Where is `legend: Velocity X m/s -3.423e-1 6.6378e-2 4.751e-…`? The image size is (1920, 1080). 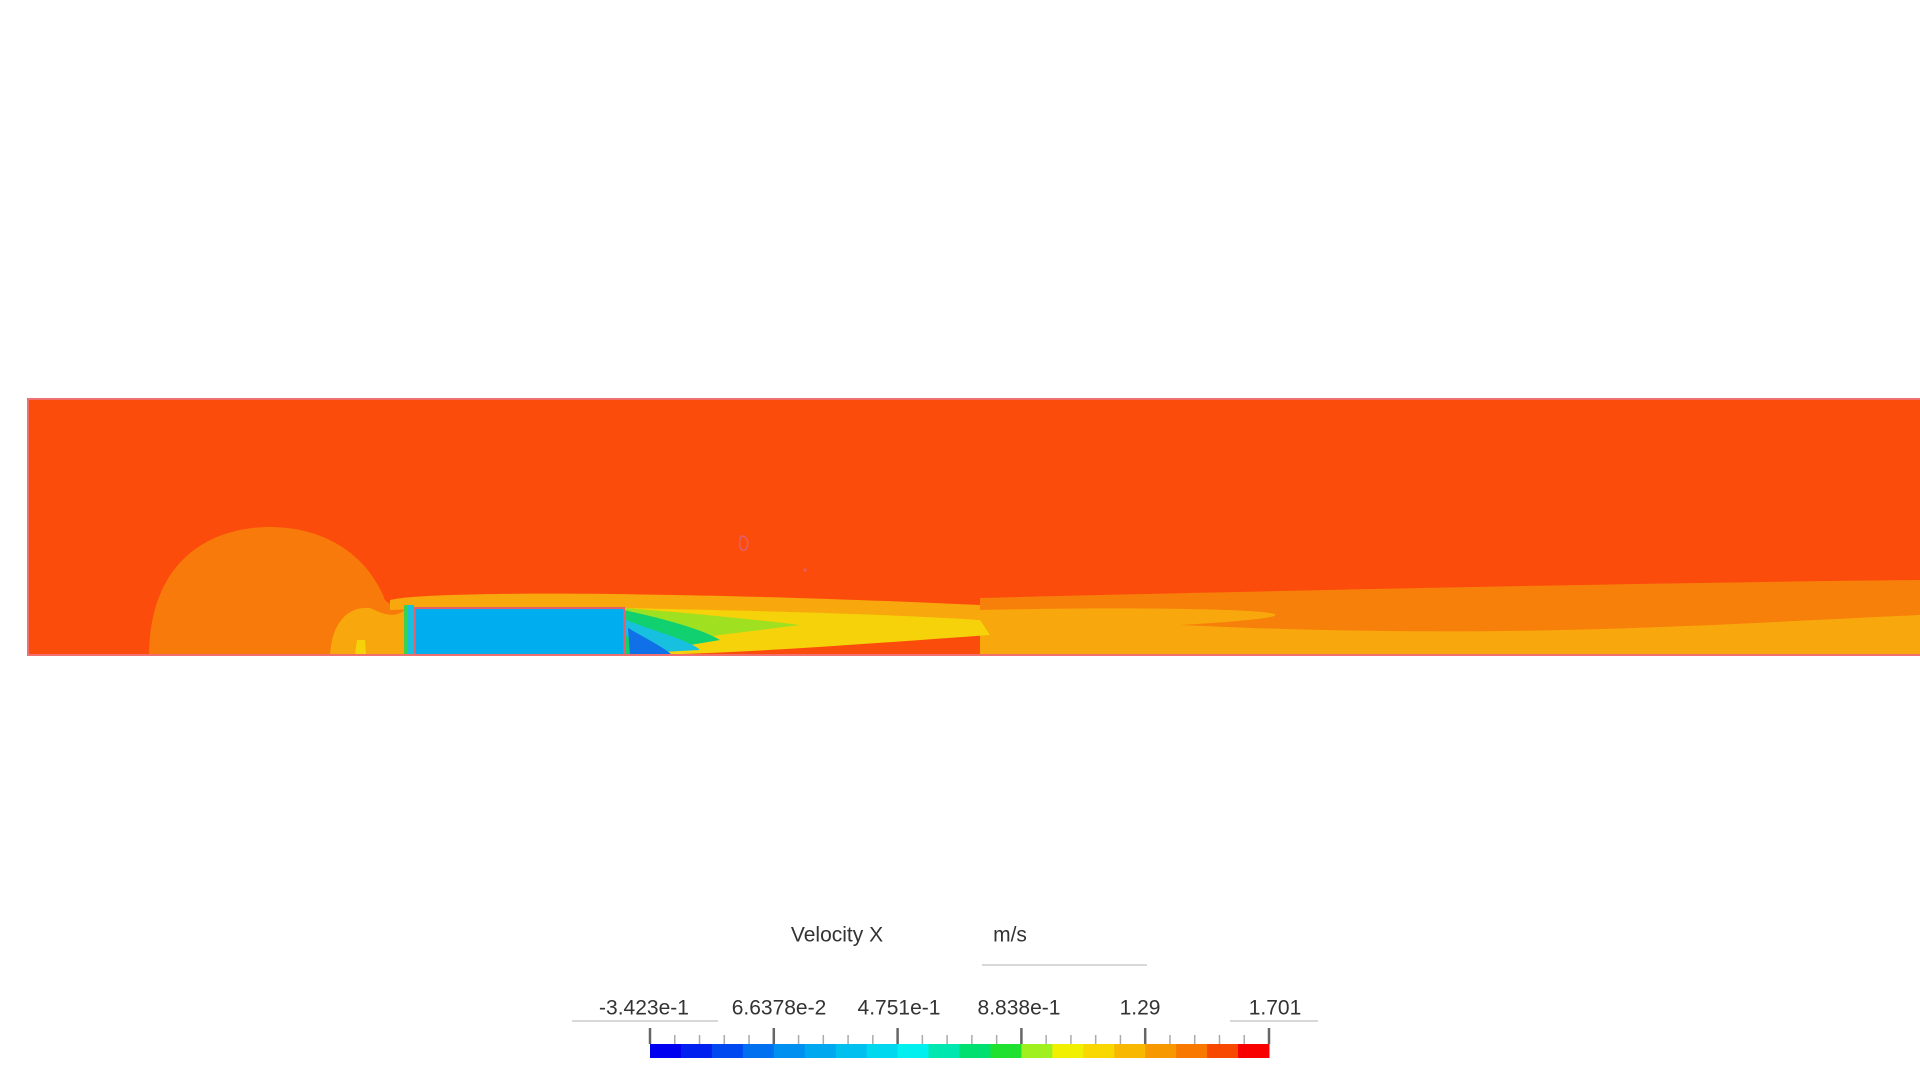 legend: Velocity X m/s -3.423e-1 6.6378e-2 4.751e-… is located at coordinates (945, 991).